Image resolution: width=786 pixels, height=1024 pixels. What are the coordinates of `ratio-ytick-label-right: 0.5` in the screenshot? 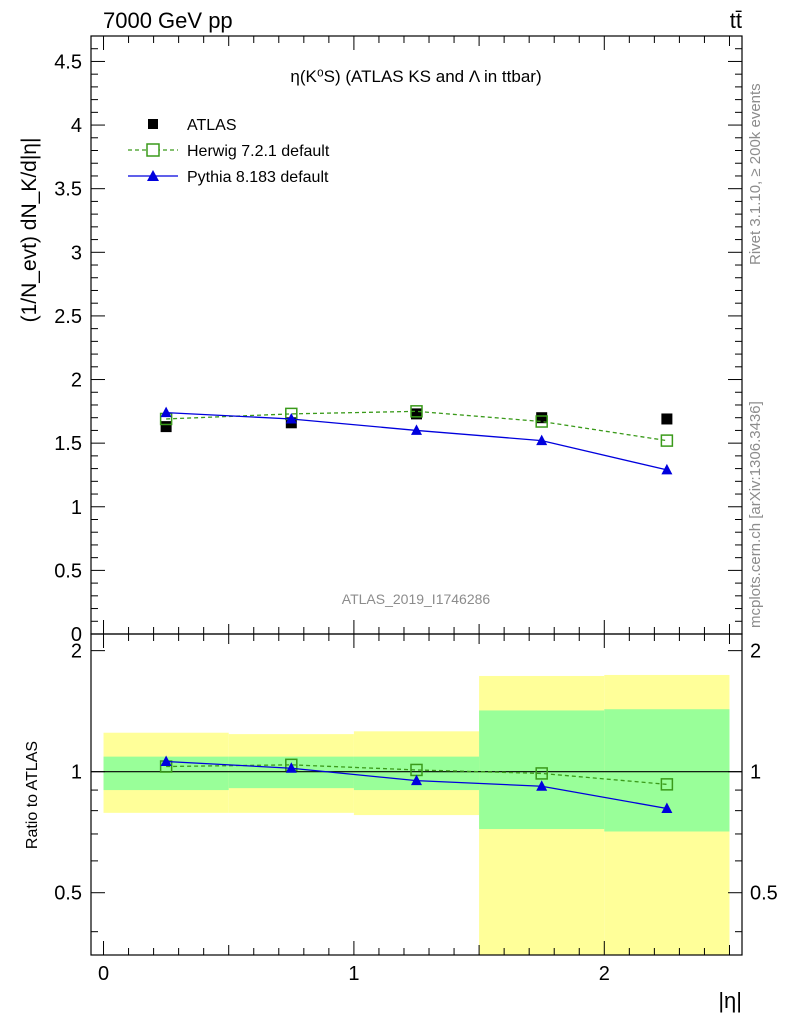 It's located at (764, 894).